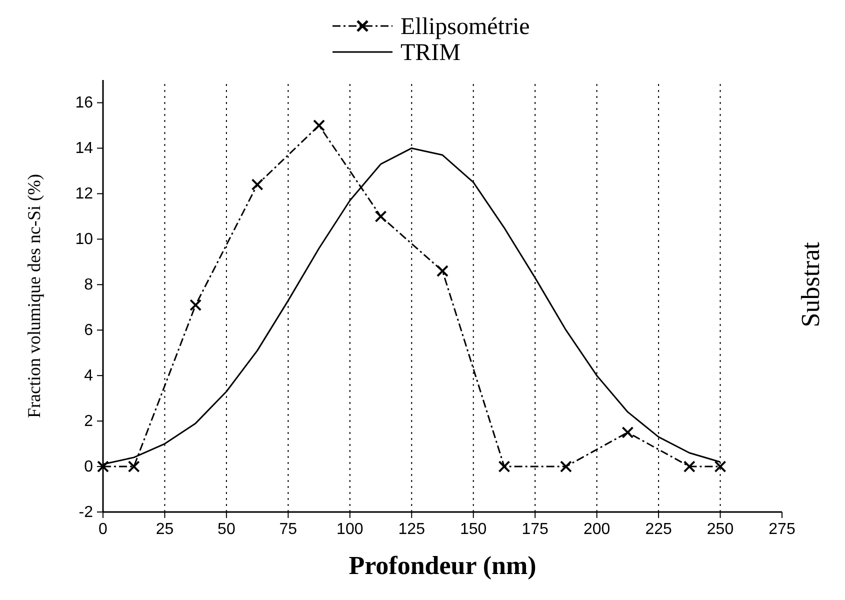 The image size is (845, 600). Describe the element at coordinates (227, 529) in the screenshot. I see `x-tick-label: 50` at that location.